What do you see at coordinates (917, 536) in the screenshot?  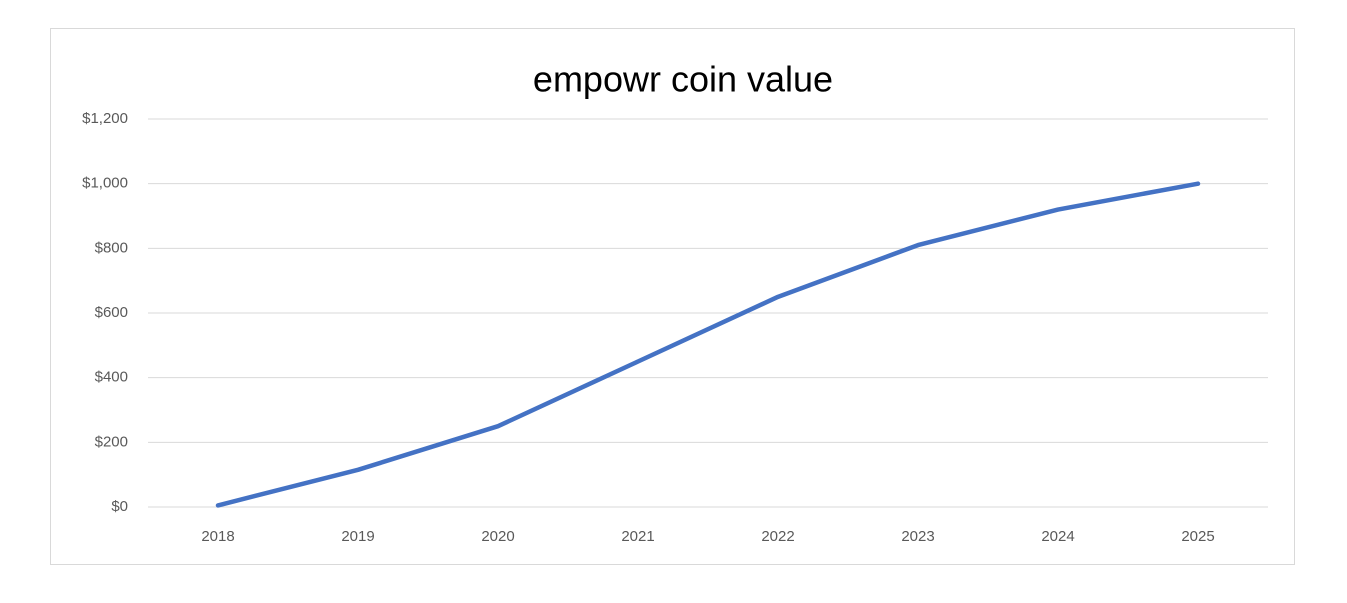 I see `x-tick-label: 2023` at bounding box center [917, 536].